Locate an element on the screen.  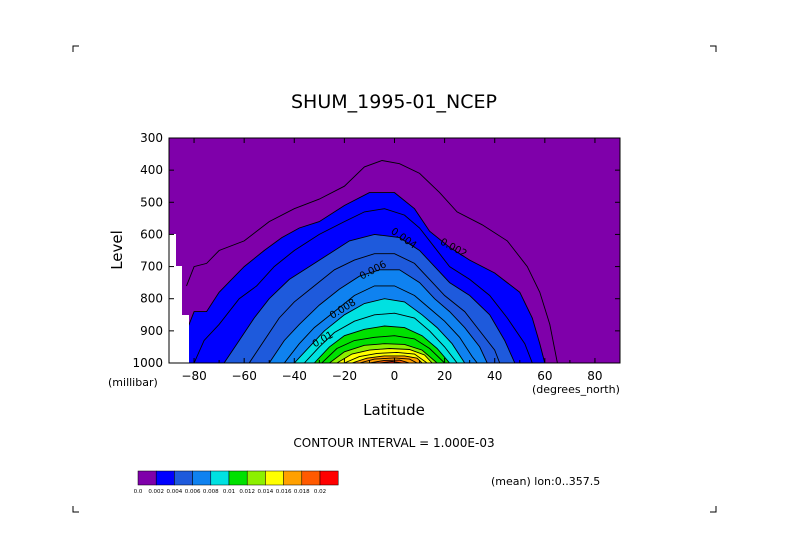
contour-line-0.013 is located at coordinates (384, 355).